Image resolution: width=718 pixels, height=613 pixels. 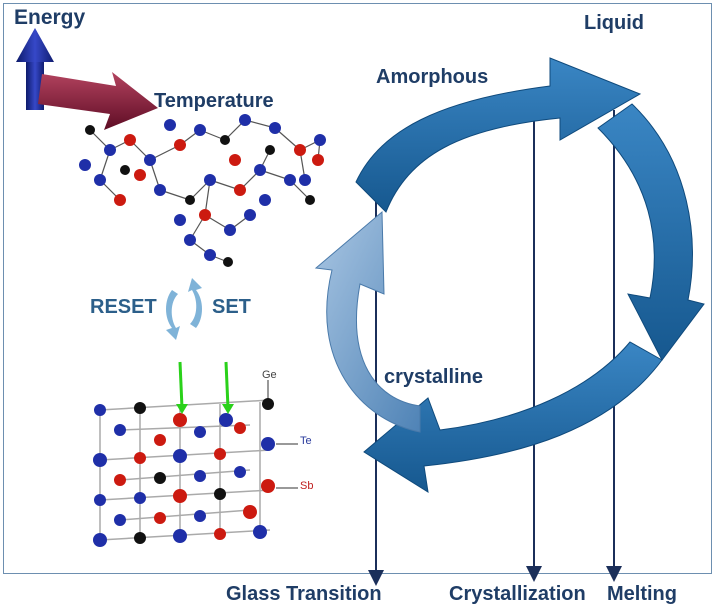 What do you see at coordinates (306, 441) in the screenshot?
I see `te-legend-label: Te` at bounding box center [306, 441].